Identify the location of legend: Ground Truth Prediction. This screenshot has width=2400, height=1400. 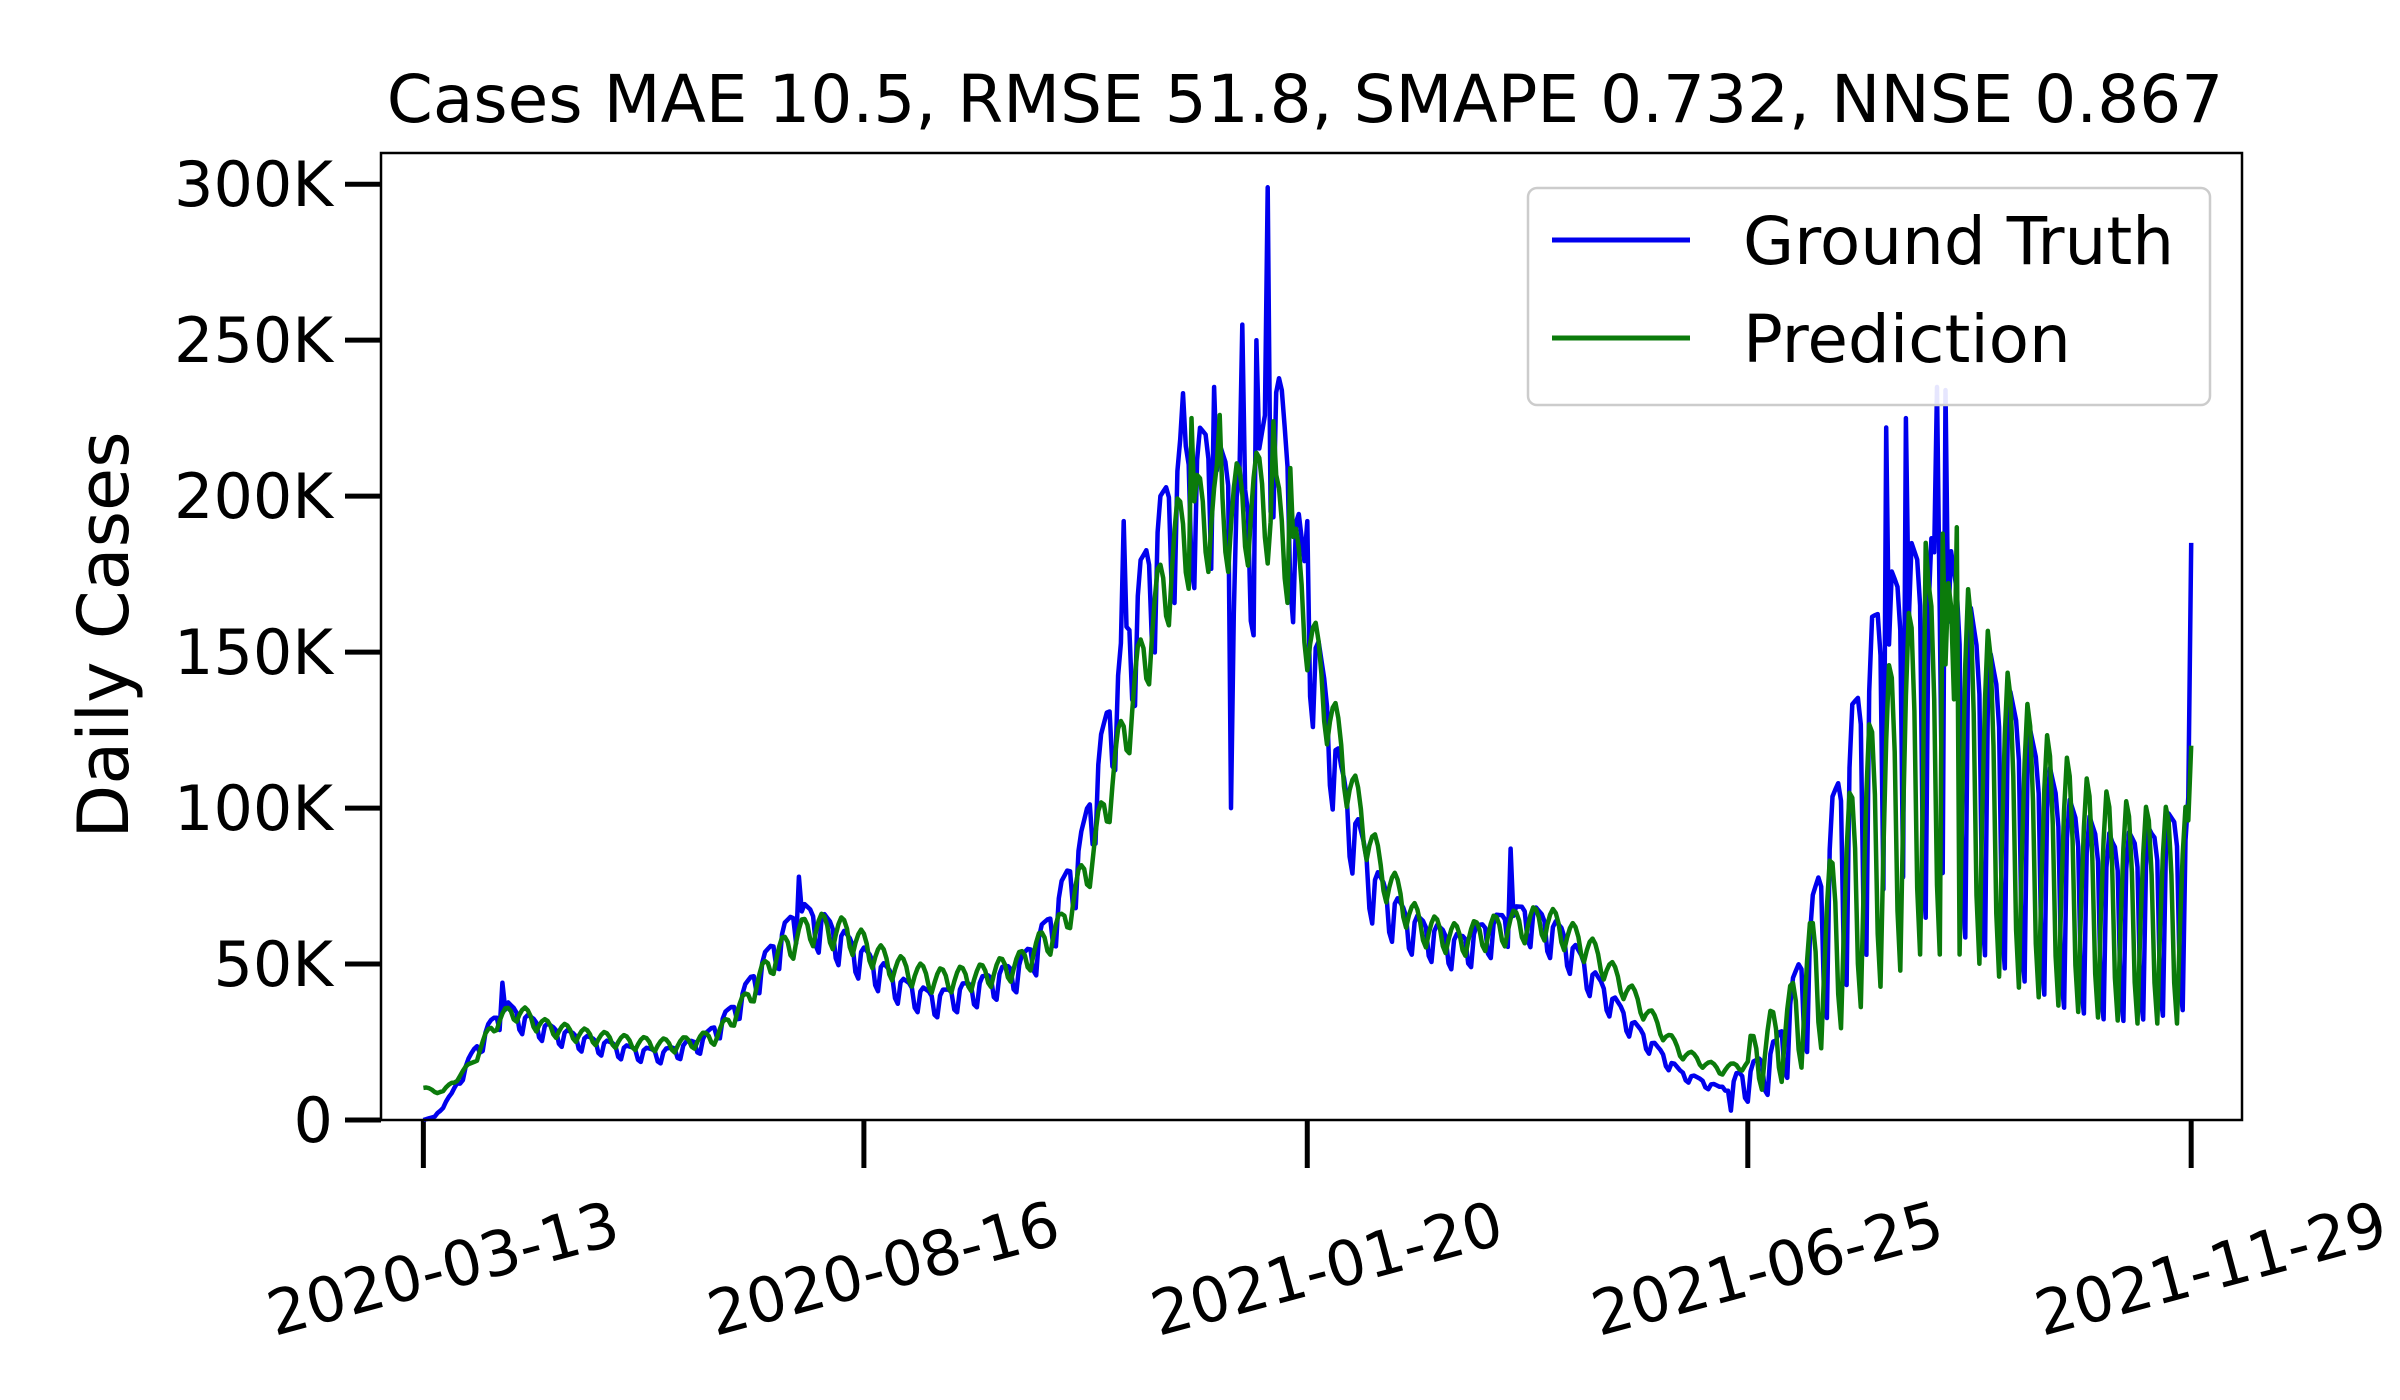
(1869, 296).